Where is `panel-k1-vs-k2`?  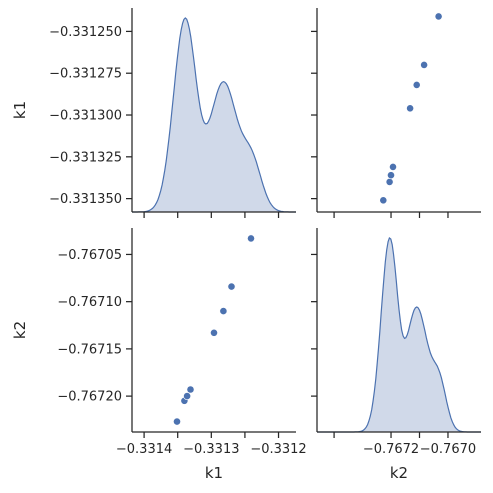 panel-k1-vs-k2 is located at coordinates (396, 113).